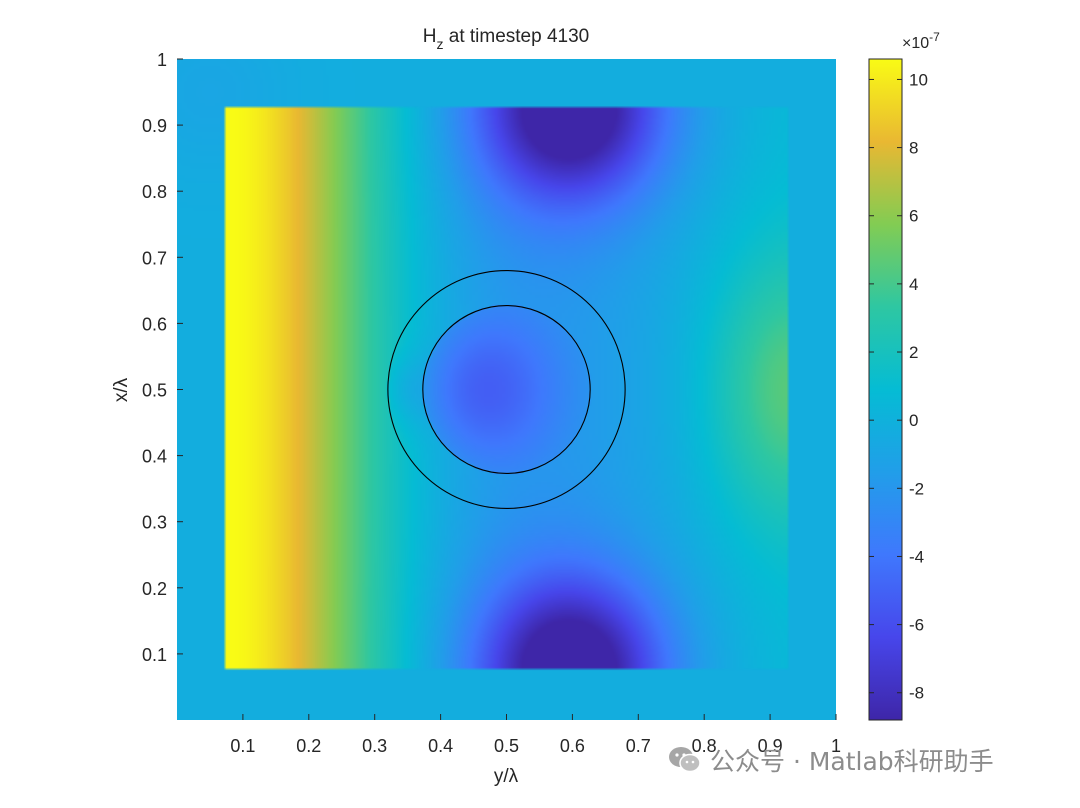  I want to click on y-tick-label: 0.7, so click(154, 258).